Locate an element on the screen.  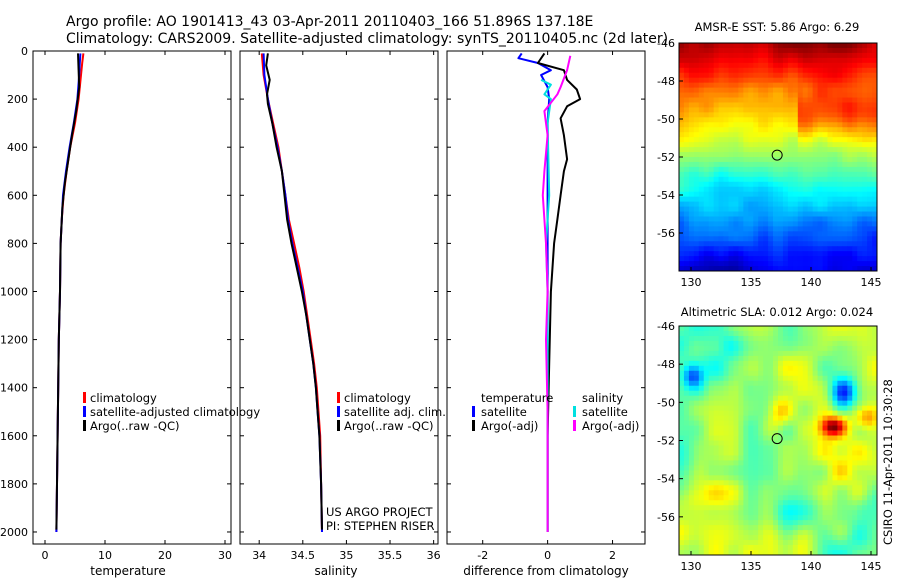
y-tick-label: 800 is located at coordinates (17, 243).